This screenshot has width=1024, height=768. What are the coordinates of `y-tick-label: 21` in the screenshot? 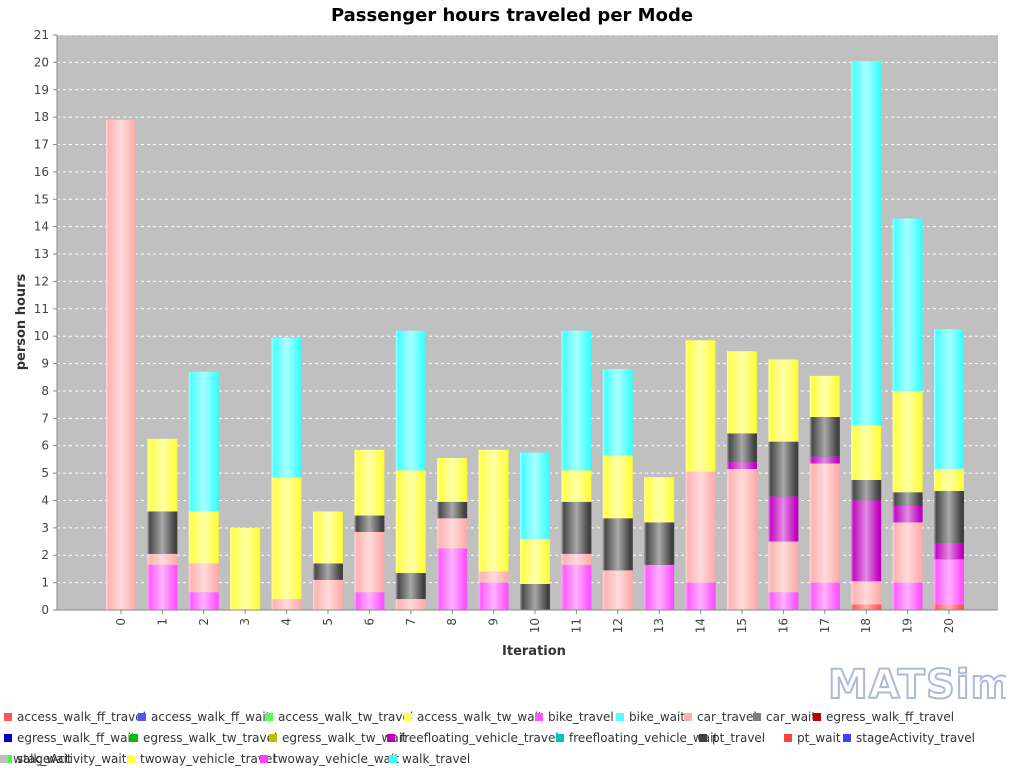 It's located at (41, 35).